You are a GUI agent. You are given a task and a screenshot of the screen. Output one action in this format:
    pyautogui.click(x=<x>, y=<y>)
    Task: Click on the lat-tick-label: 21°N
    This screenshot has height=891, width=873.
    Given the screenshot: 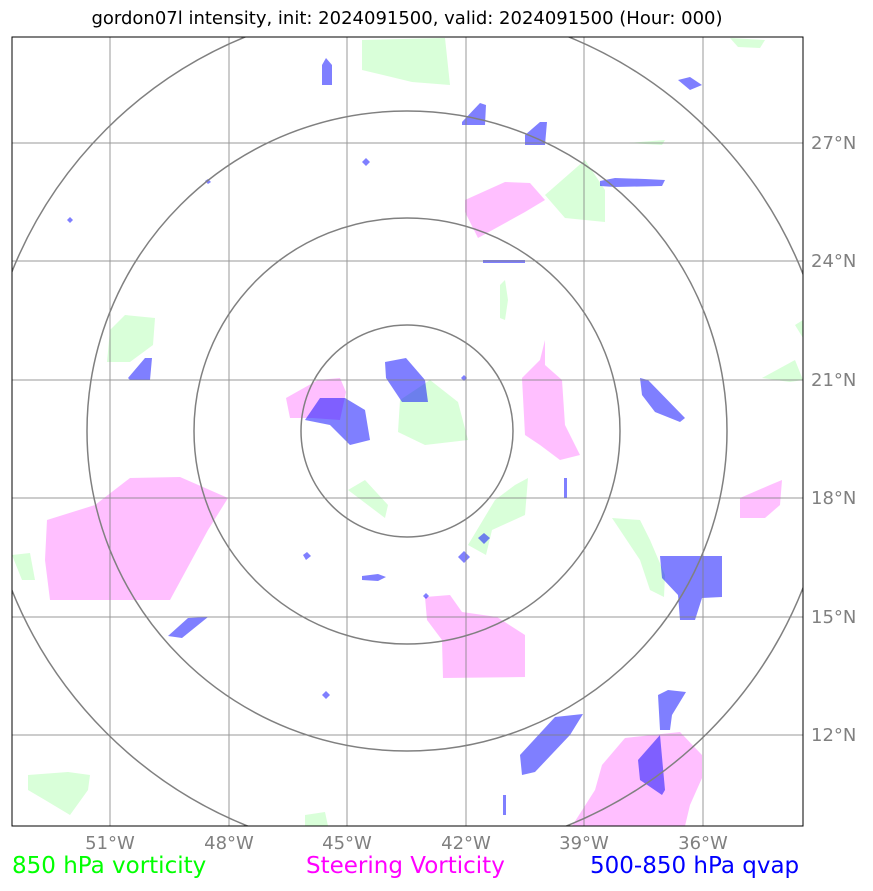 What is the action you would take?
    pyautogui.click(x=833, y=380)
    